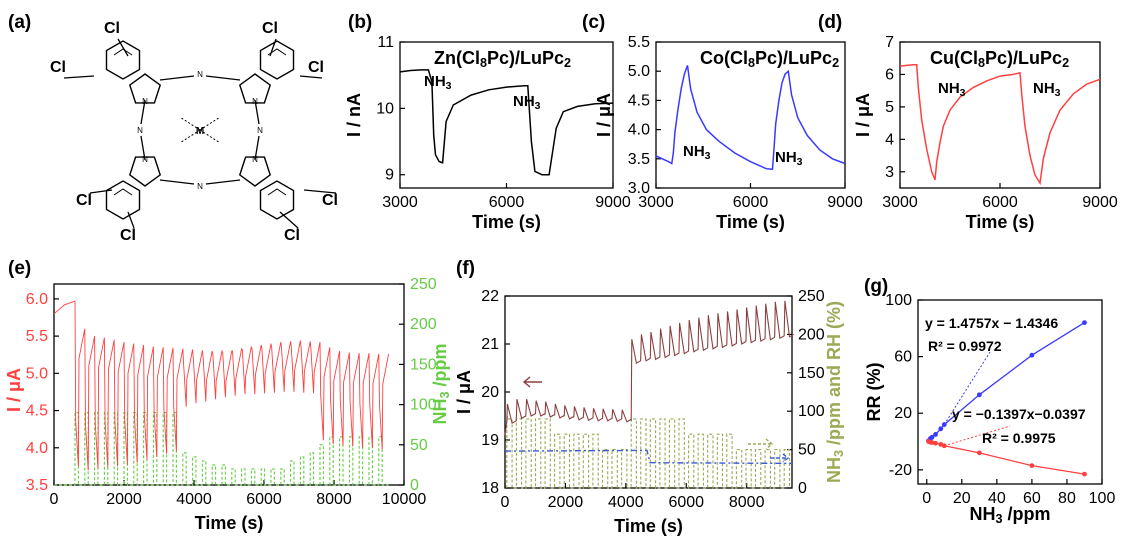 The image size is (1123, 541). Describe the element at coordinates (532, 382) in the screenshot. I see `panel-f-current-axis-arrow` at that location.